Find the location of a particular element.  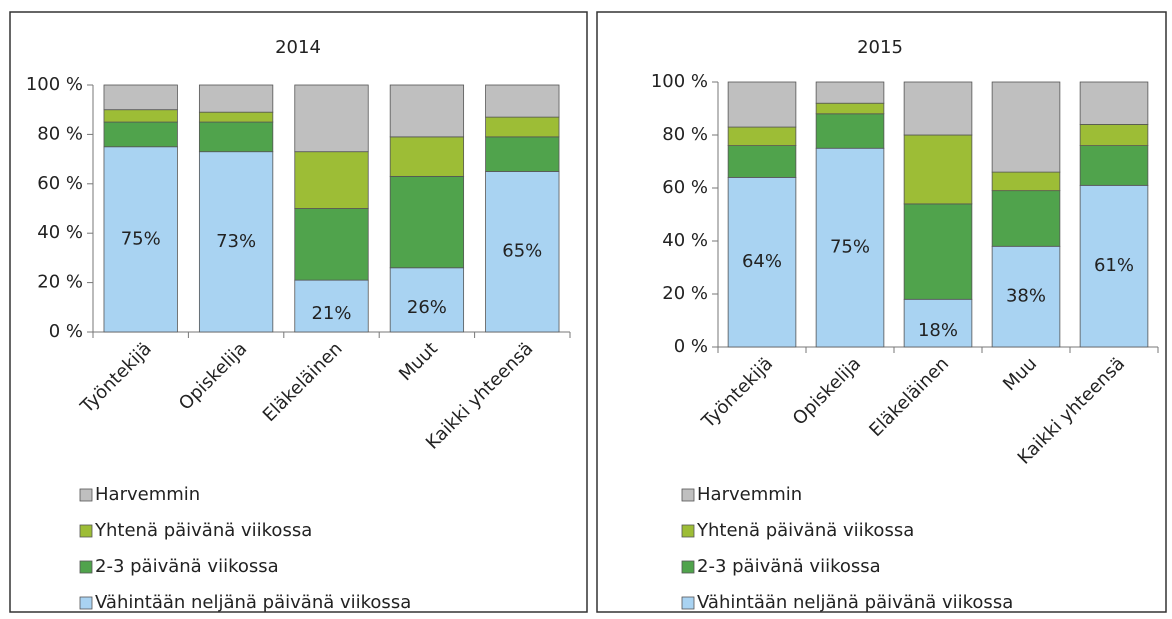

data-label: 38% is located at coordinates (1026, 296).